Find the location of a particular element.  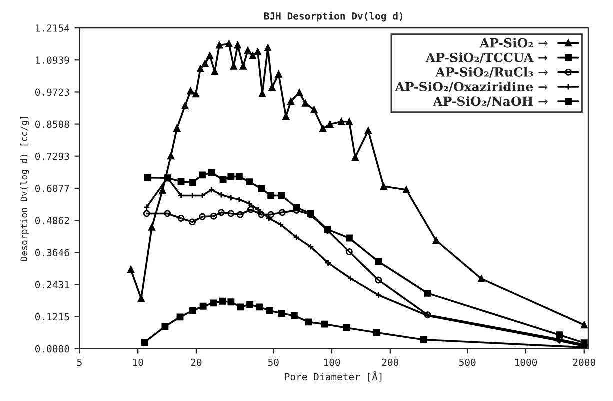

x-tick-label: 10 is located at coordinates (138, 362).